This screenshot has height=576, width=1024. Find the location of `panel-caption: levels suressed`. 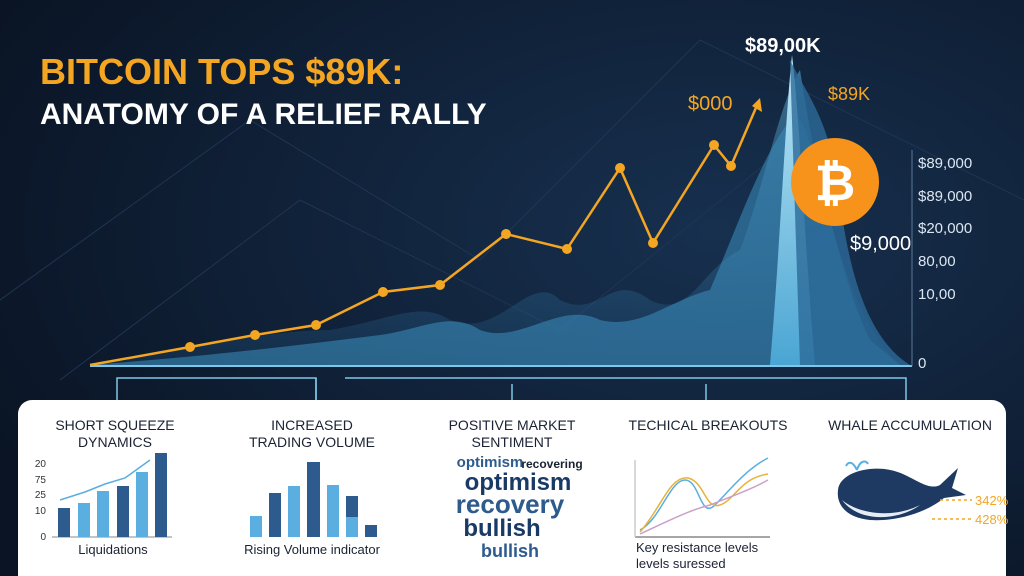

panel-caption: levels suressed is located at coordinates (681, 563).